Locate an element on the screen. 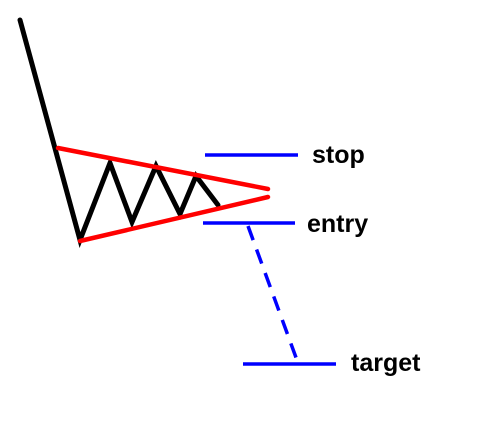  stop-label: stop is located at coordinates (338, 155).